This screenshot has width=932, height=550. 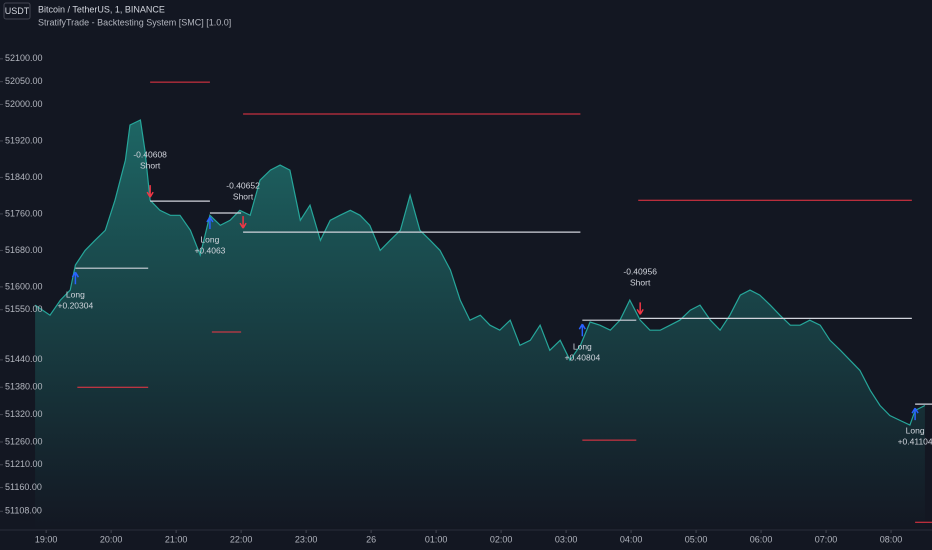 I want to click on y-tick-label: 51550.00, so click(x=24, y=309).